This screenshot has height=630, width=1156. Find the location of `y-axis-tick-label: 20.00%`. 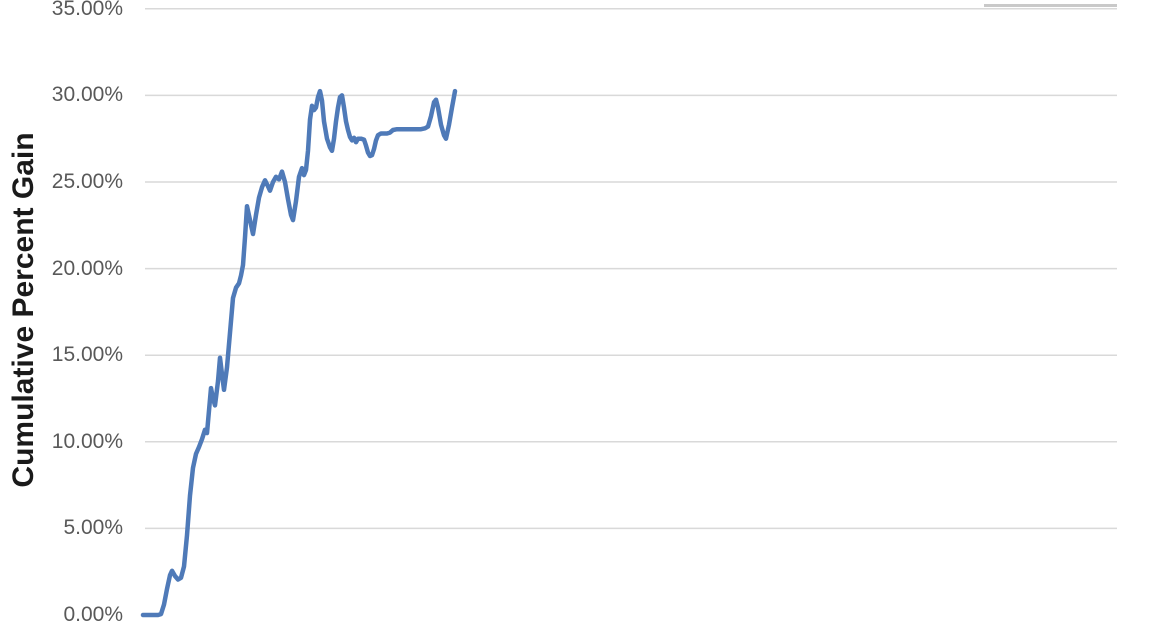

y-axis-tick-label: 20.00% is located at coordinates (87, 268).